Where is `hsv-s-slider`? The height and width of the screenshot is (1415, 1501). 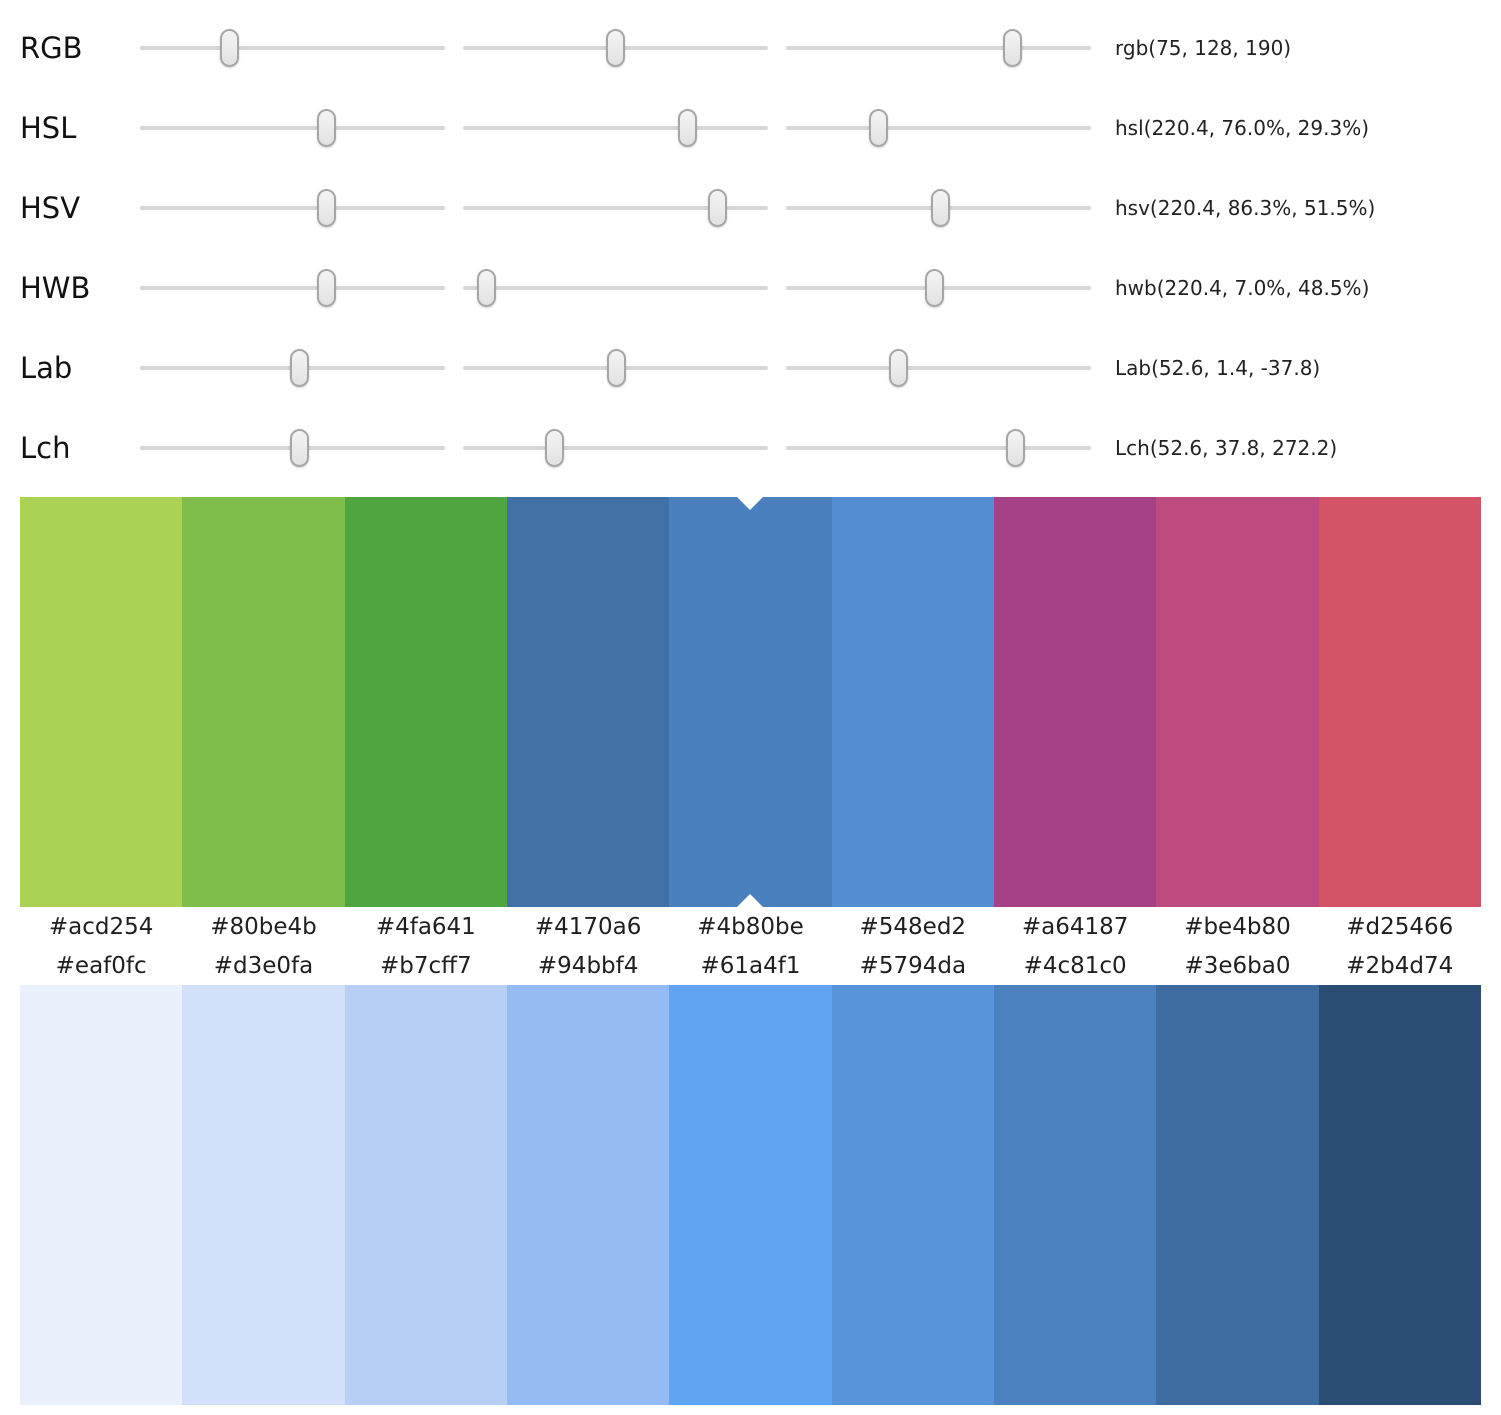 hsv-s-slider is located at coordinates (615, 208).